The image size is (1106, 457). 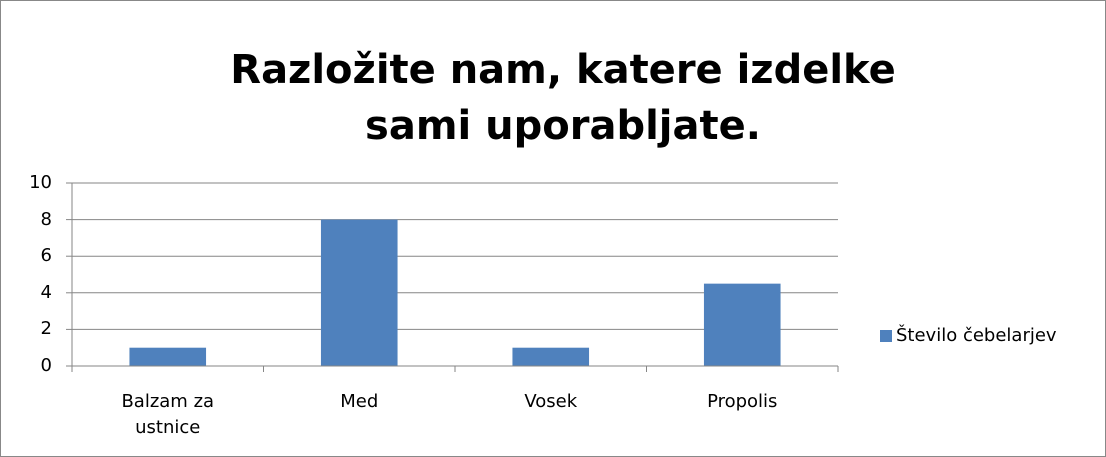 I want to click on y-tick-label: 2, so click(x=46, y=329).